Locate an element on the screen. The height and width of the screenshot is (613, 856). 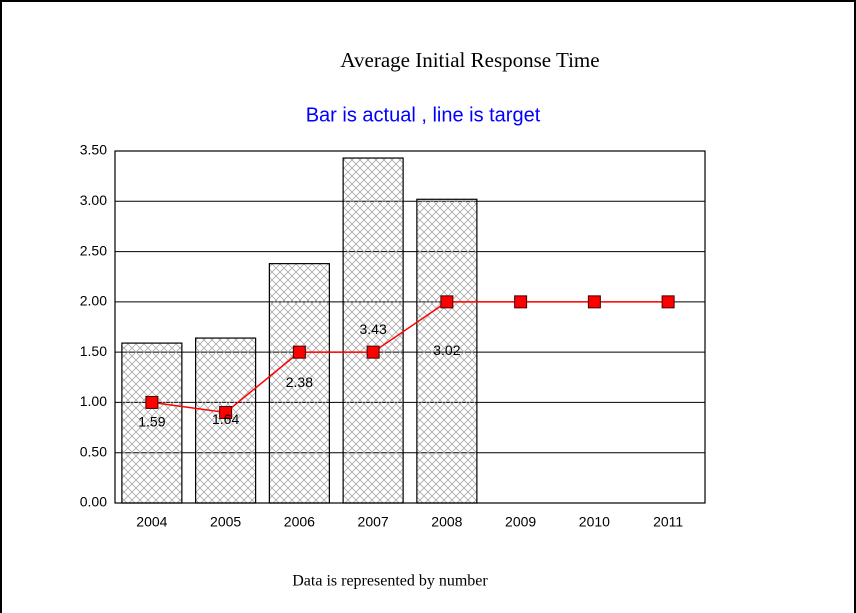
value-label: 1.59 is located at coordinates (151, 422).